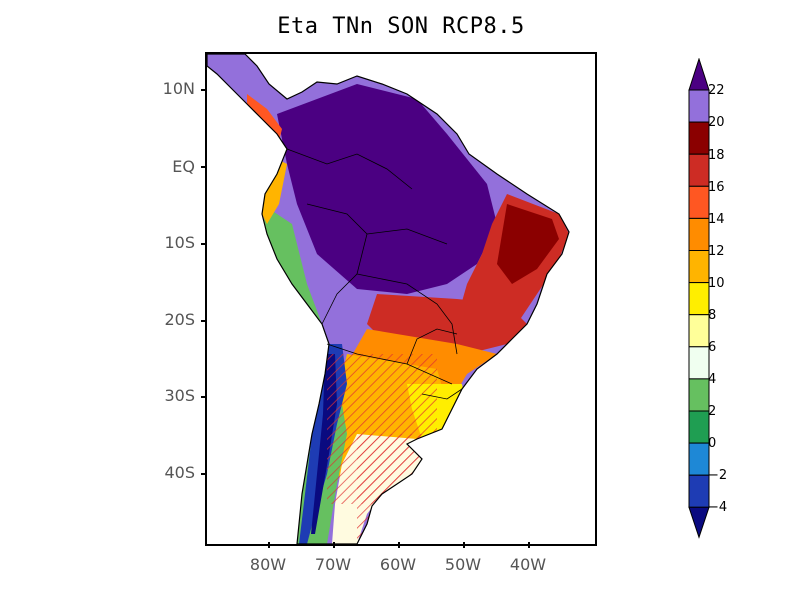 The image size is (800, 600). Describe the element at coordinates (712, 379) in the screenshot. I see `colorbar-label-4: 4` at that location.